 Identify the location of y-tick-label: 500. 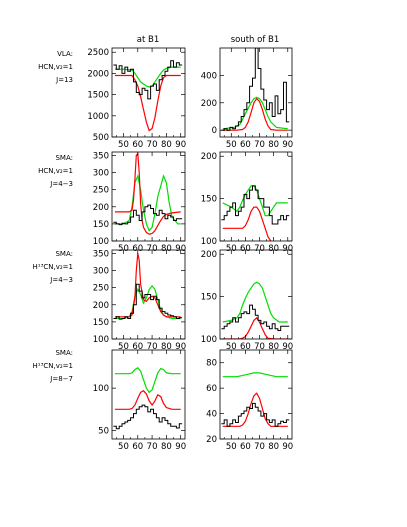
(101, 138).